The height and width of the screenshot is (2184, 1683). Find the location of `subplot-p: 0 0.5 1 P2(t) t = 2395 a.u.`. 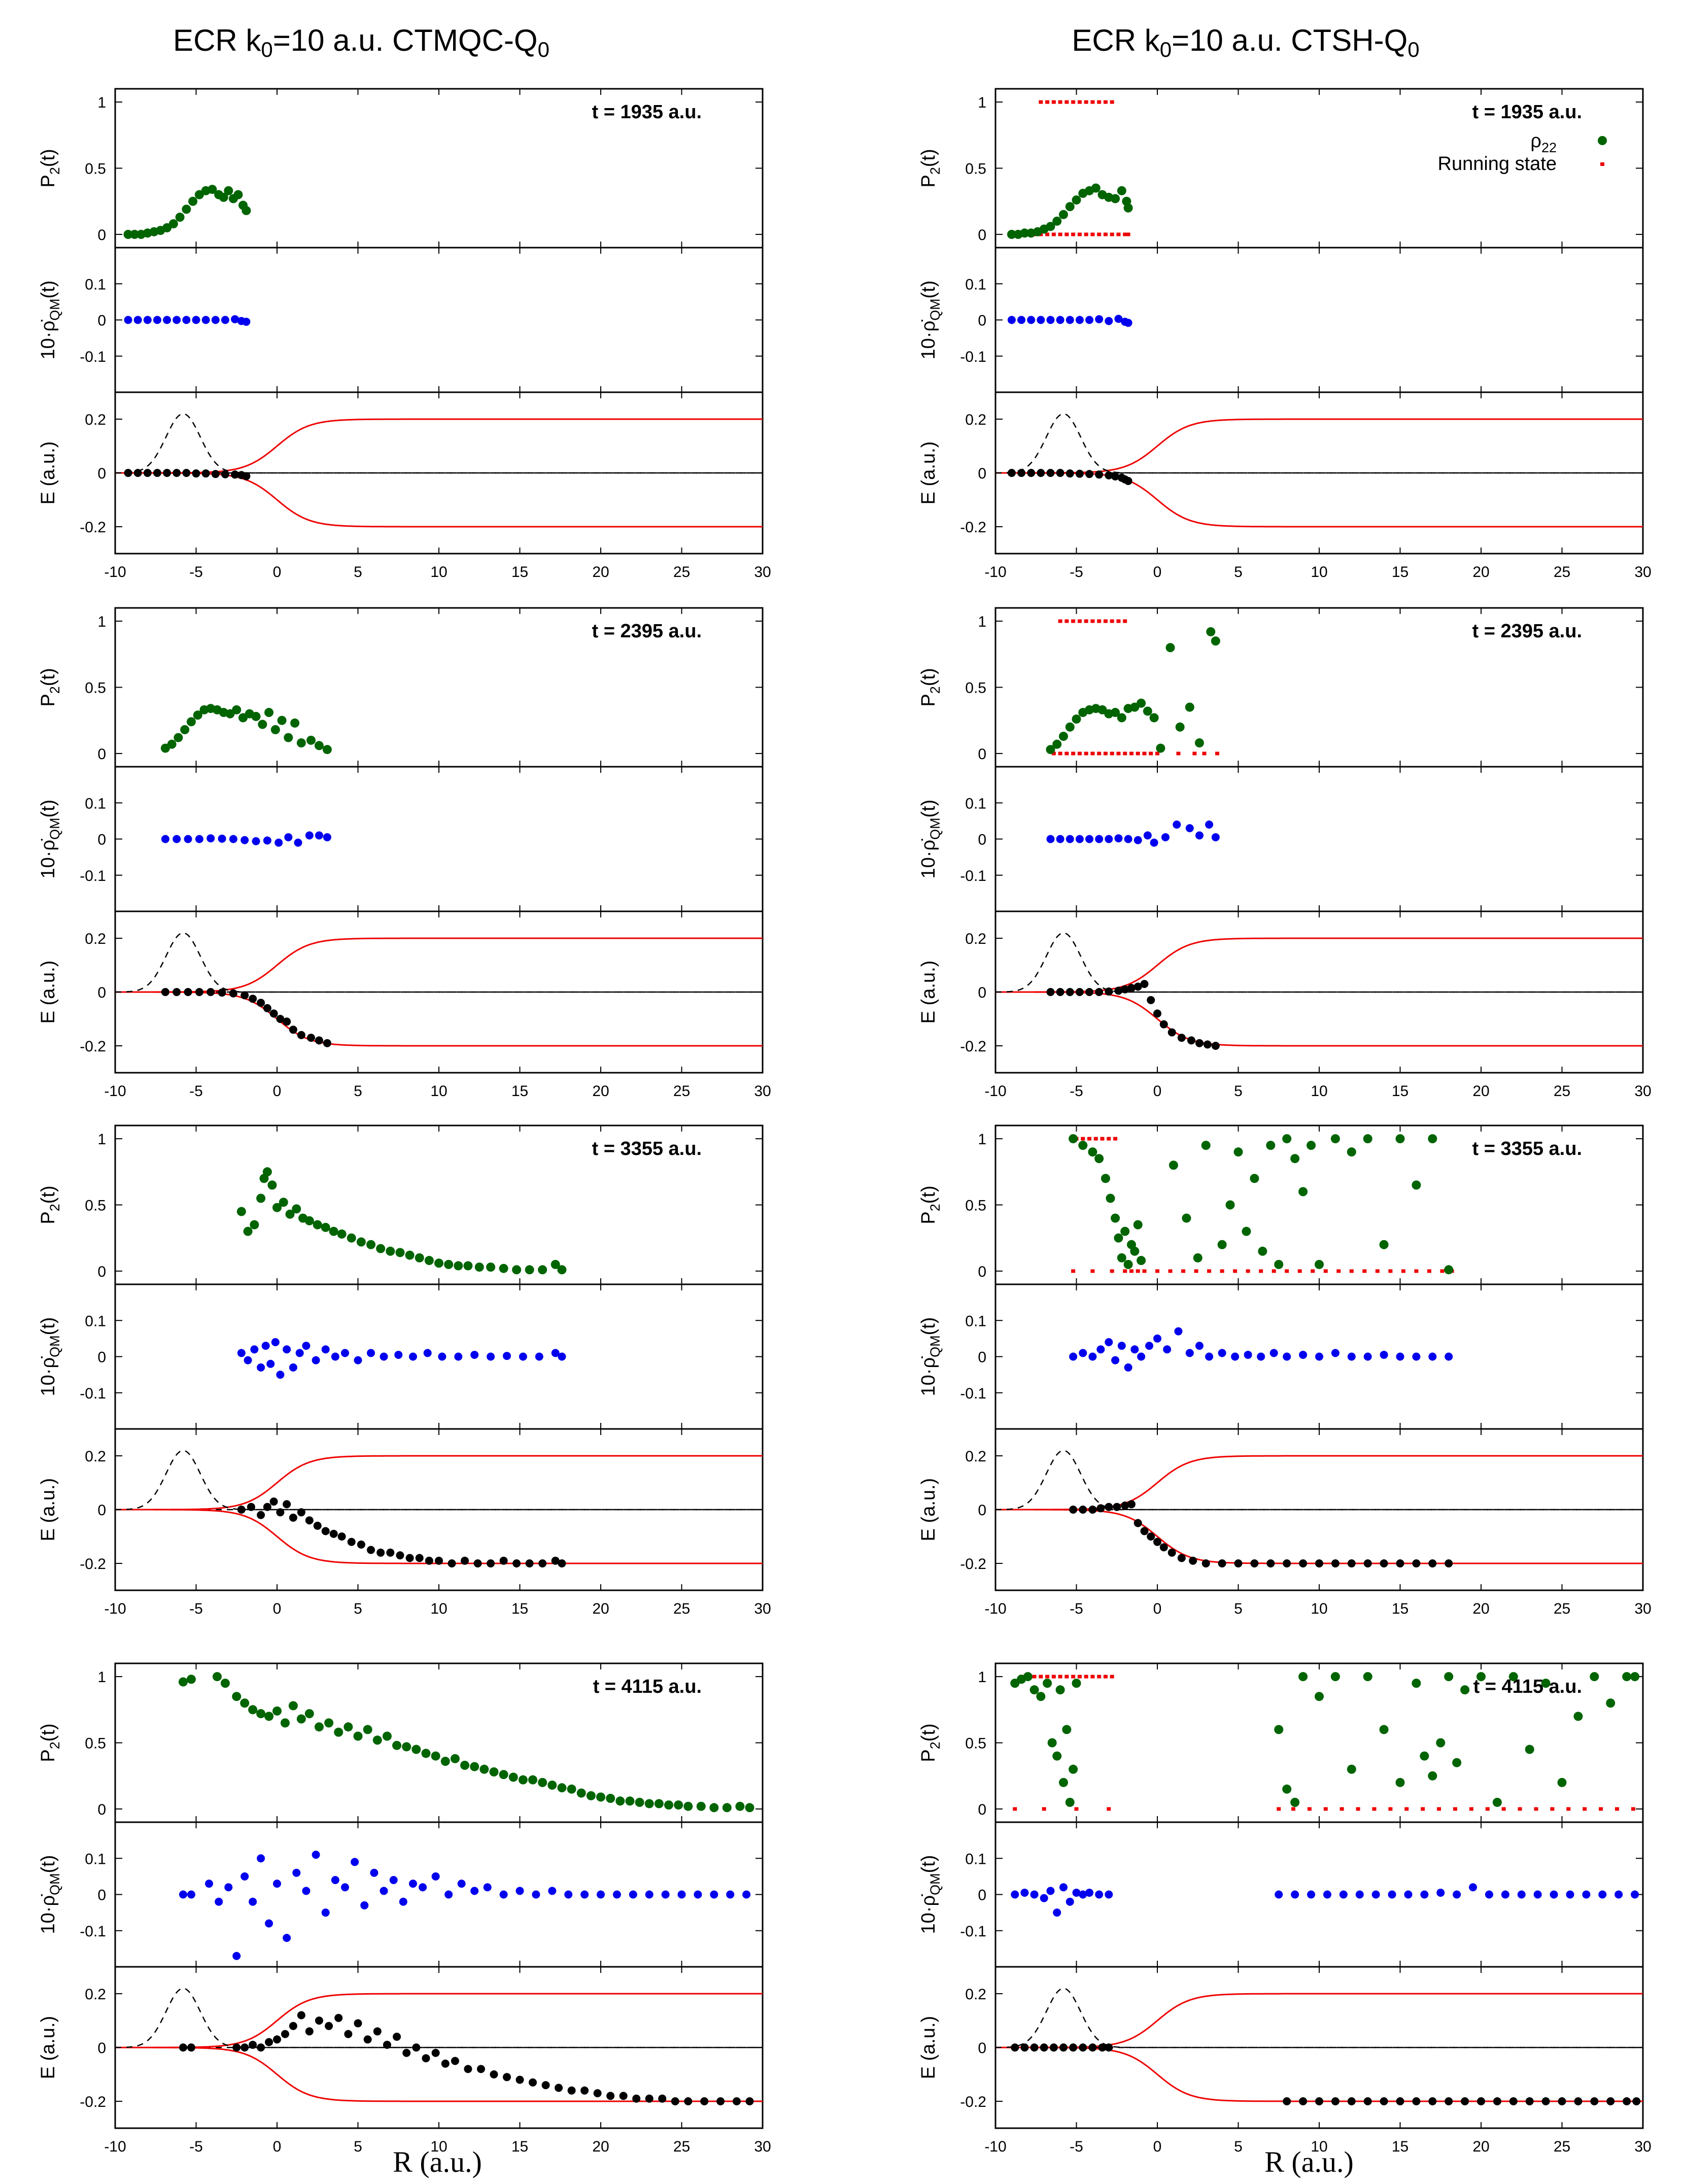

subplot-p: 0 0.5 1 P2(t) t = 2395 a.u. is located at coordinates (1281, 688).